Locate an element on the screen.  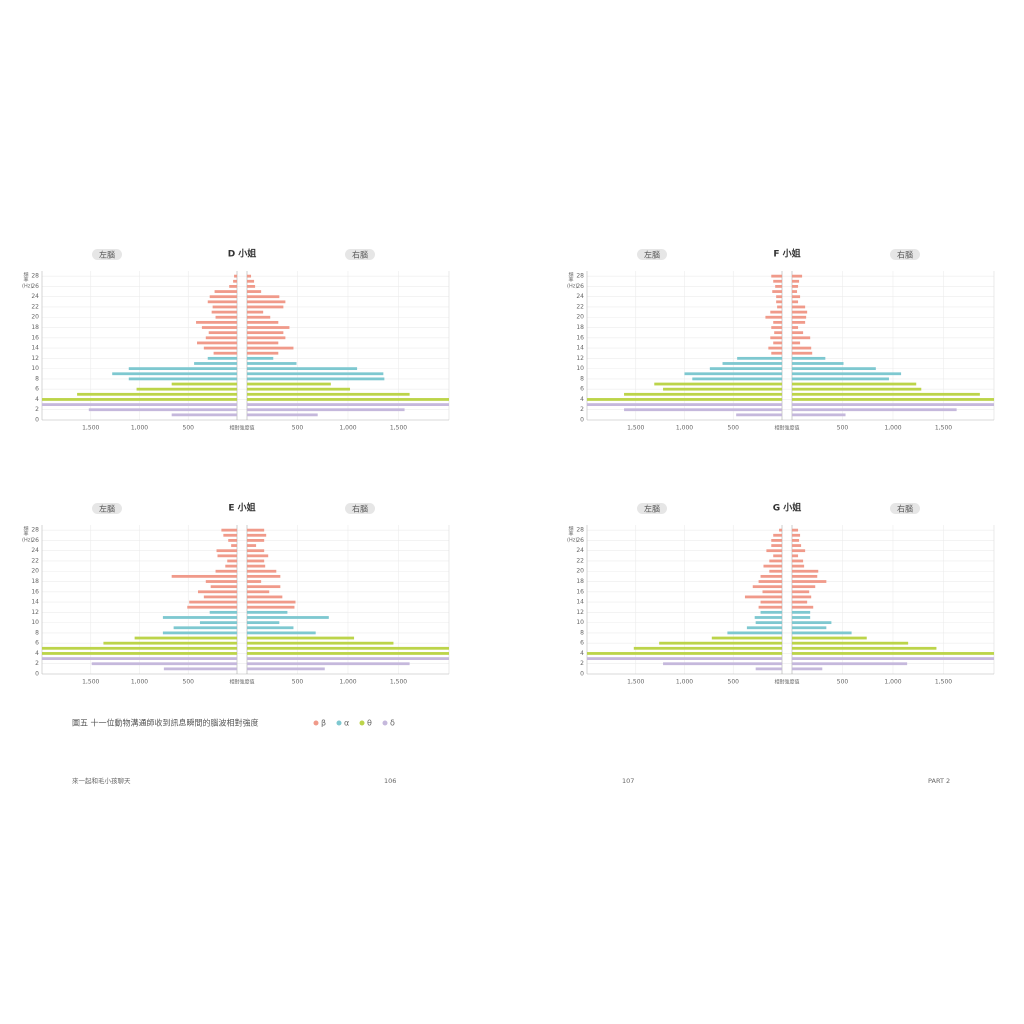
y-tick-label: 14 is located at coordinates (35, 348).